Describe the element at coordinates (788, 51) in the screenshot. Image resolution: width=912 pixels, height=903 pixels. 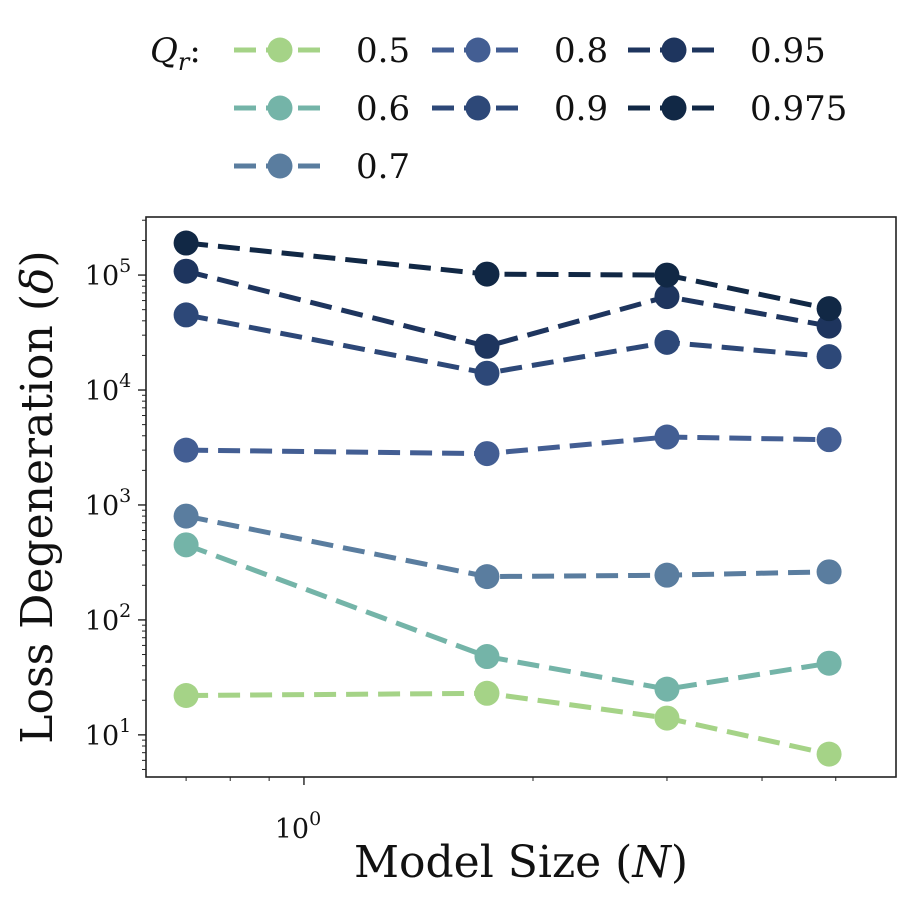
I see `legend-label: 0.95` at that location.